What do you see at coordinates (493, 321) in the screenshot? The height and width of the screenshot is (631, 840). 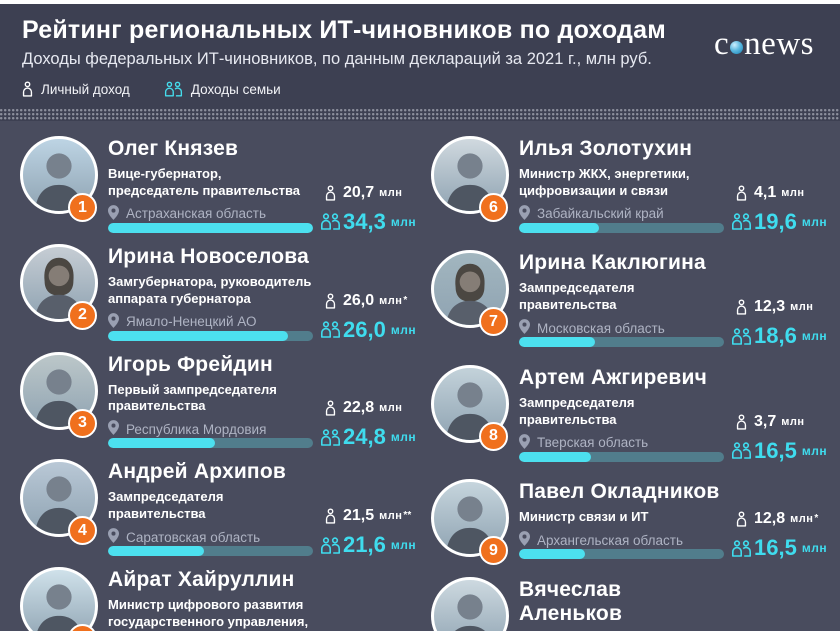 I see `rank-number: 7` at bounding box center [493, 321].